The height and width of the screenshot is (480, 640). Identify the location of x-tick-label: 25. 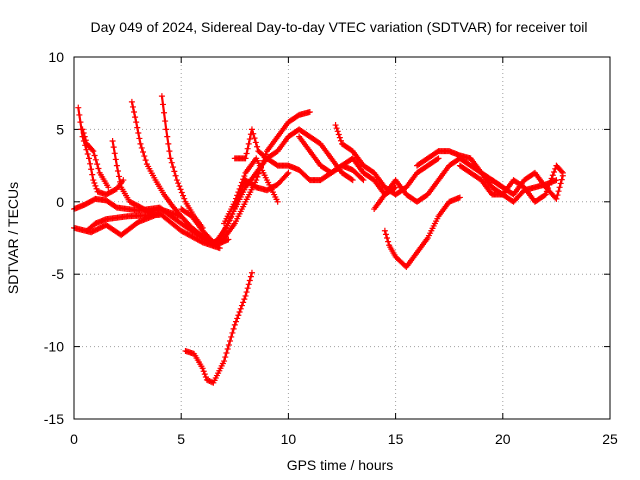
(610, 439).